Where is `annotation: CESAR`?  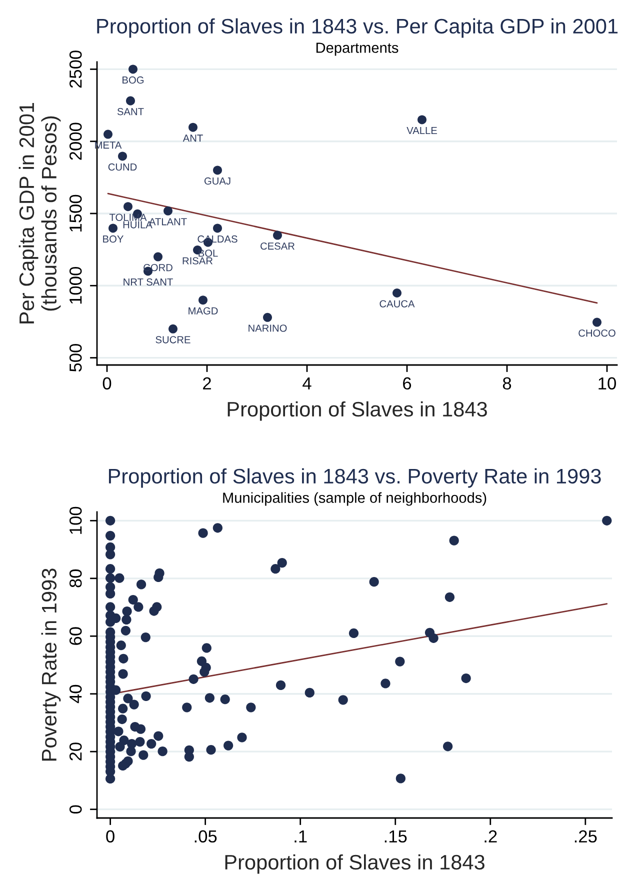
annotation: CESAR is located at coordinates (277, 246).